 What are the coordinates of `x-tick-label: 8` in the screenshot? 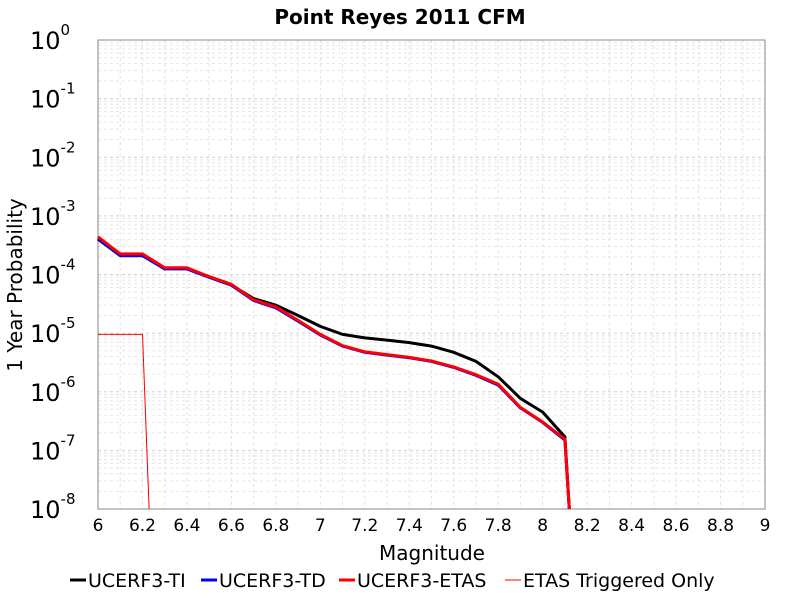 It's located at (542, 526).